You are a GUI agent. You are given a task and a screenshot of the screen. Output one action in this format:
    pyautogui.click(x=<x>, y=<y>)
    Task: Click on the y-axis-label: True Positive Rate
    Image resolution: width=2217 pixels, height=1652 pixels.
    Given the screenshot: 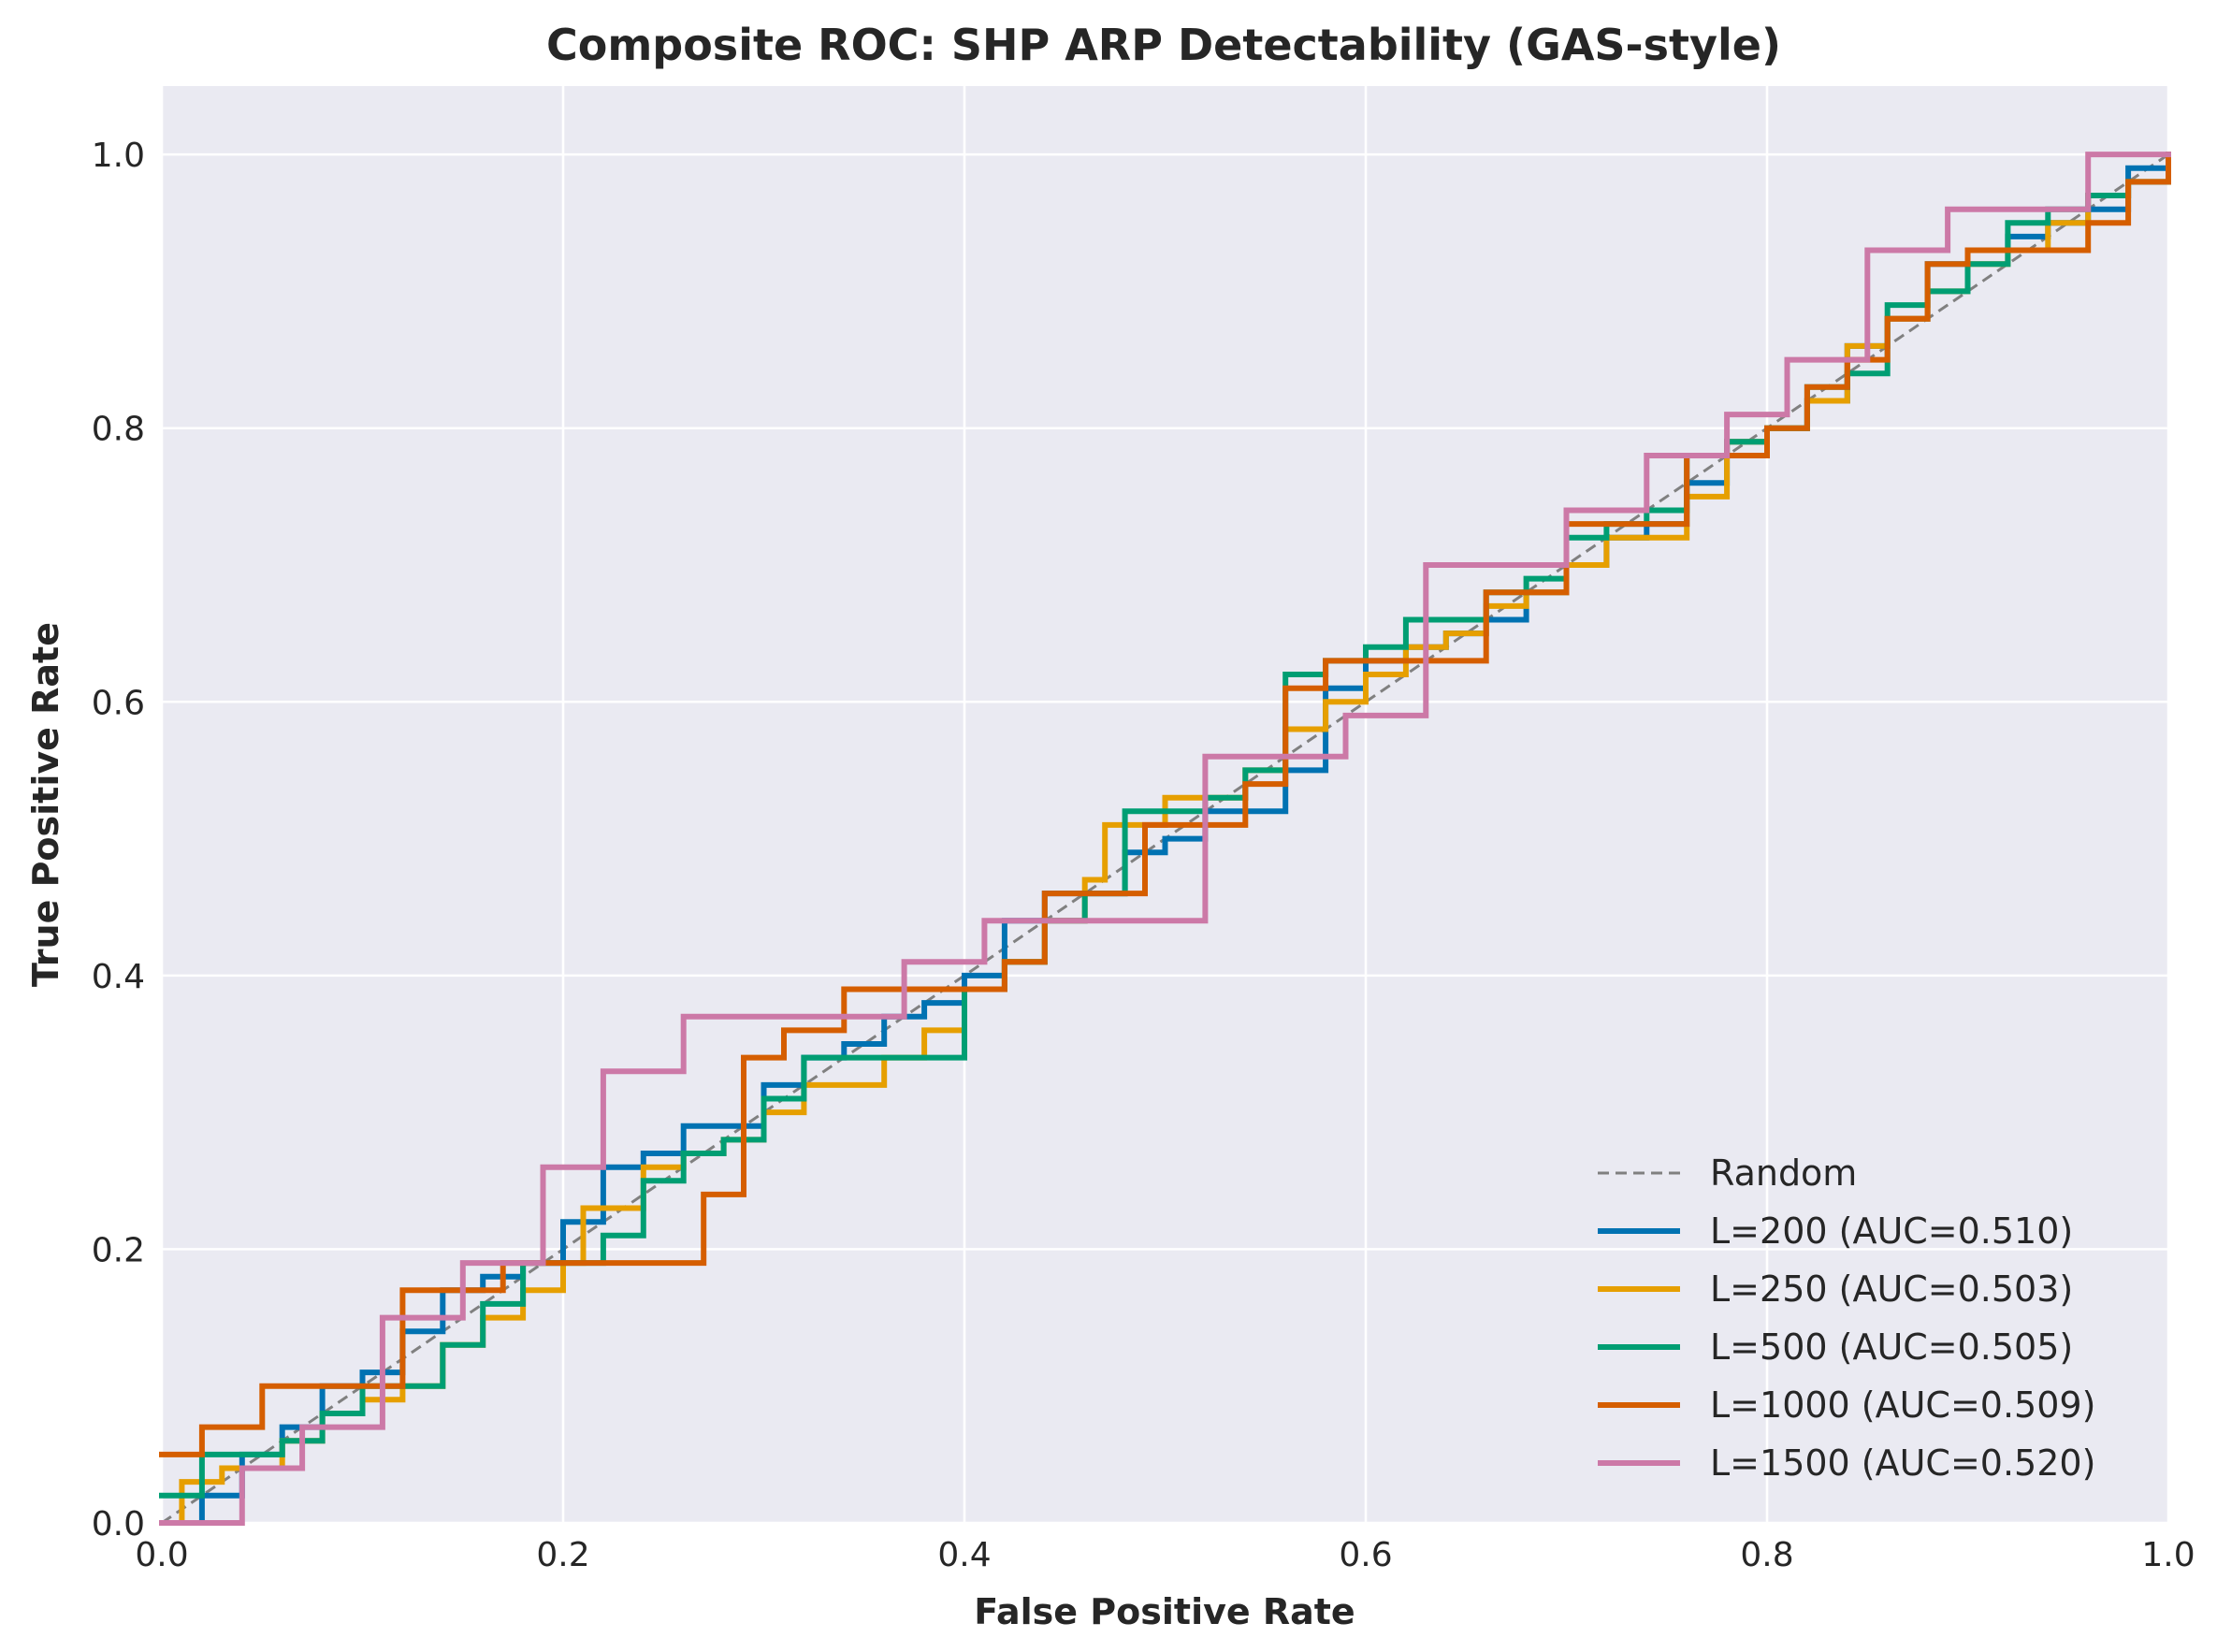 What is the action you would take?
    pyautogui.click(x=45, y=804)
    